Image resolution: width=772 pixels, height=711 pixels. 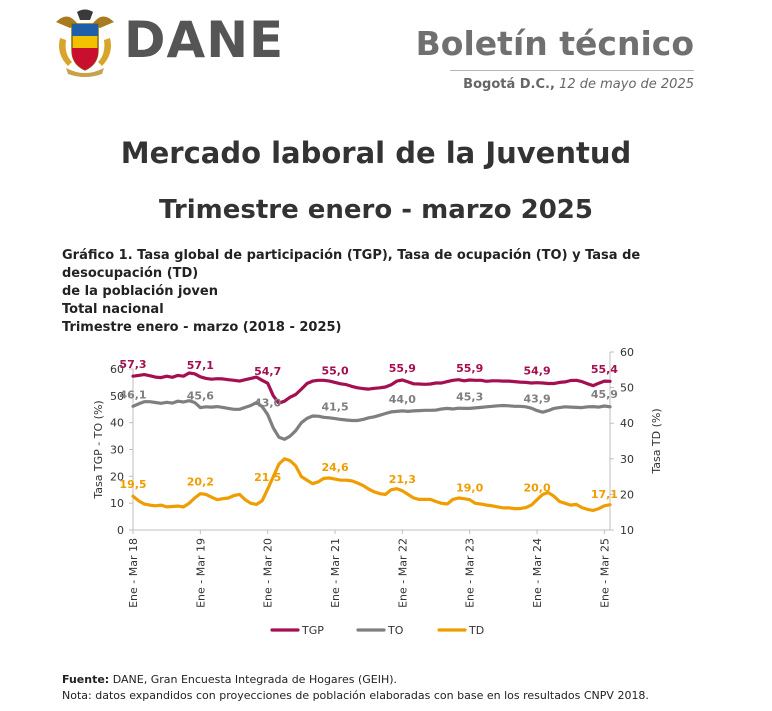 What do you see at coordinates (536, 371) in the screenshot?
I see `data-label-tgp: 54,9` at bounding box center [536, 371].